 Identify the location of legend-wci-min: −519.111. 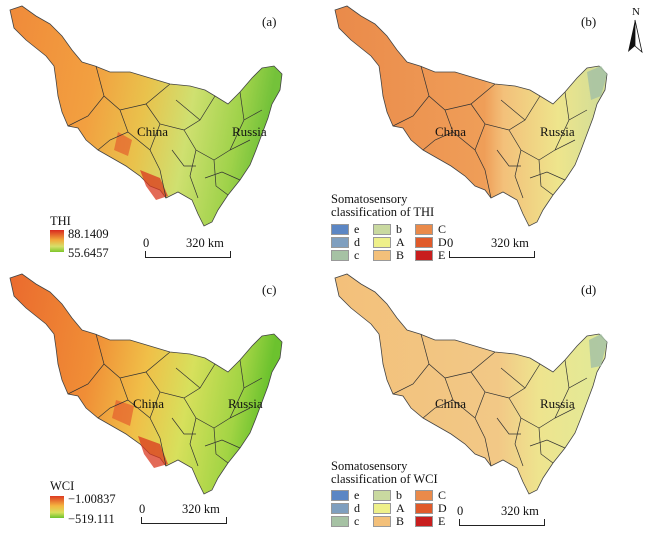
(91, 519).